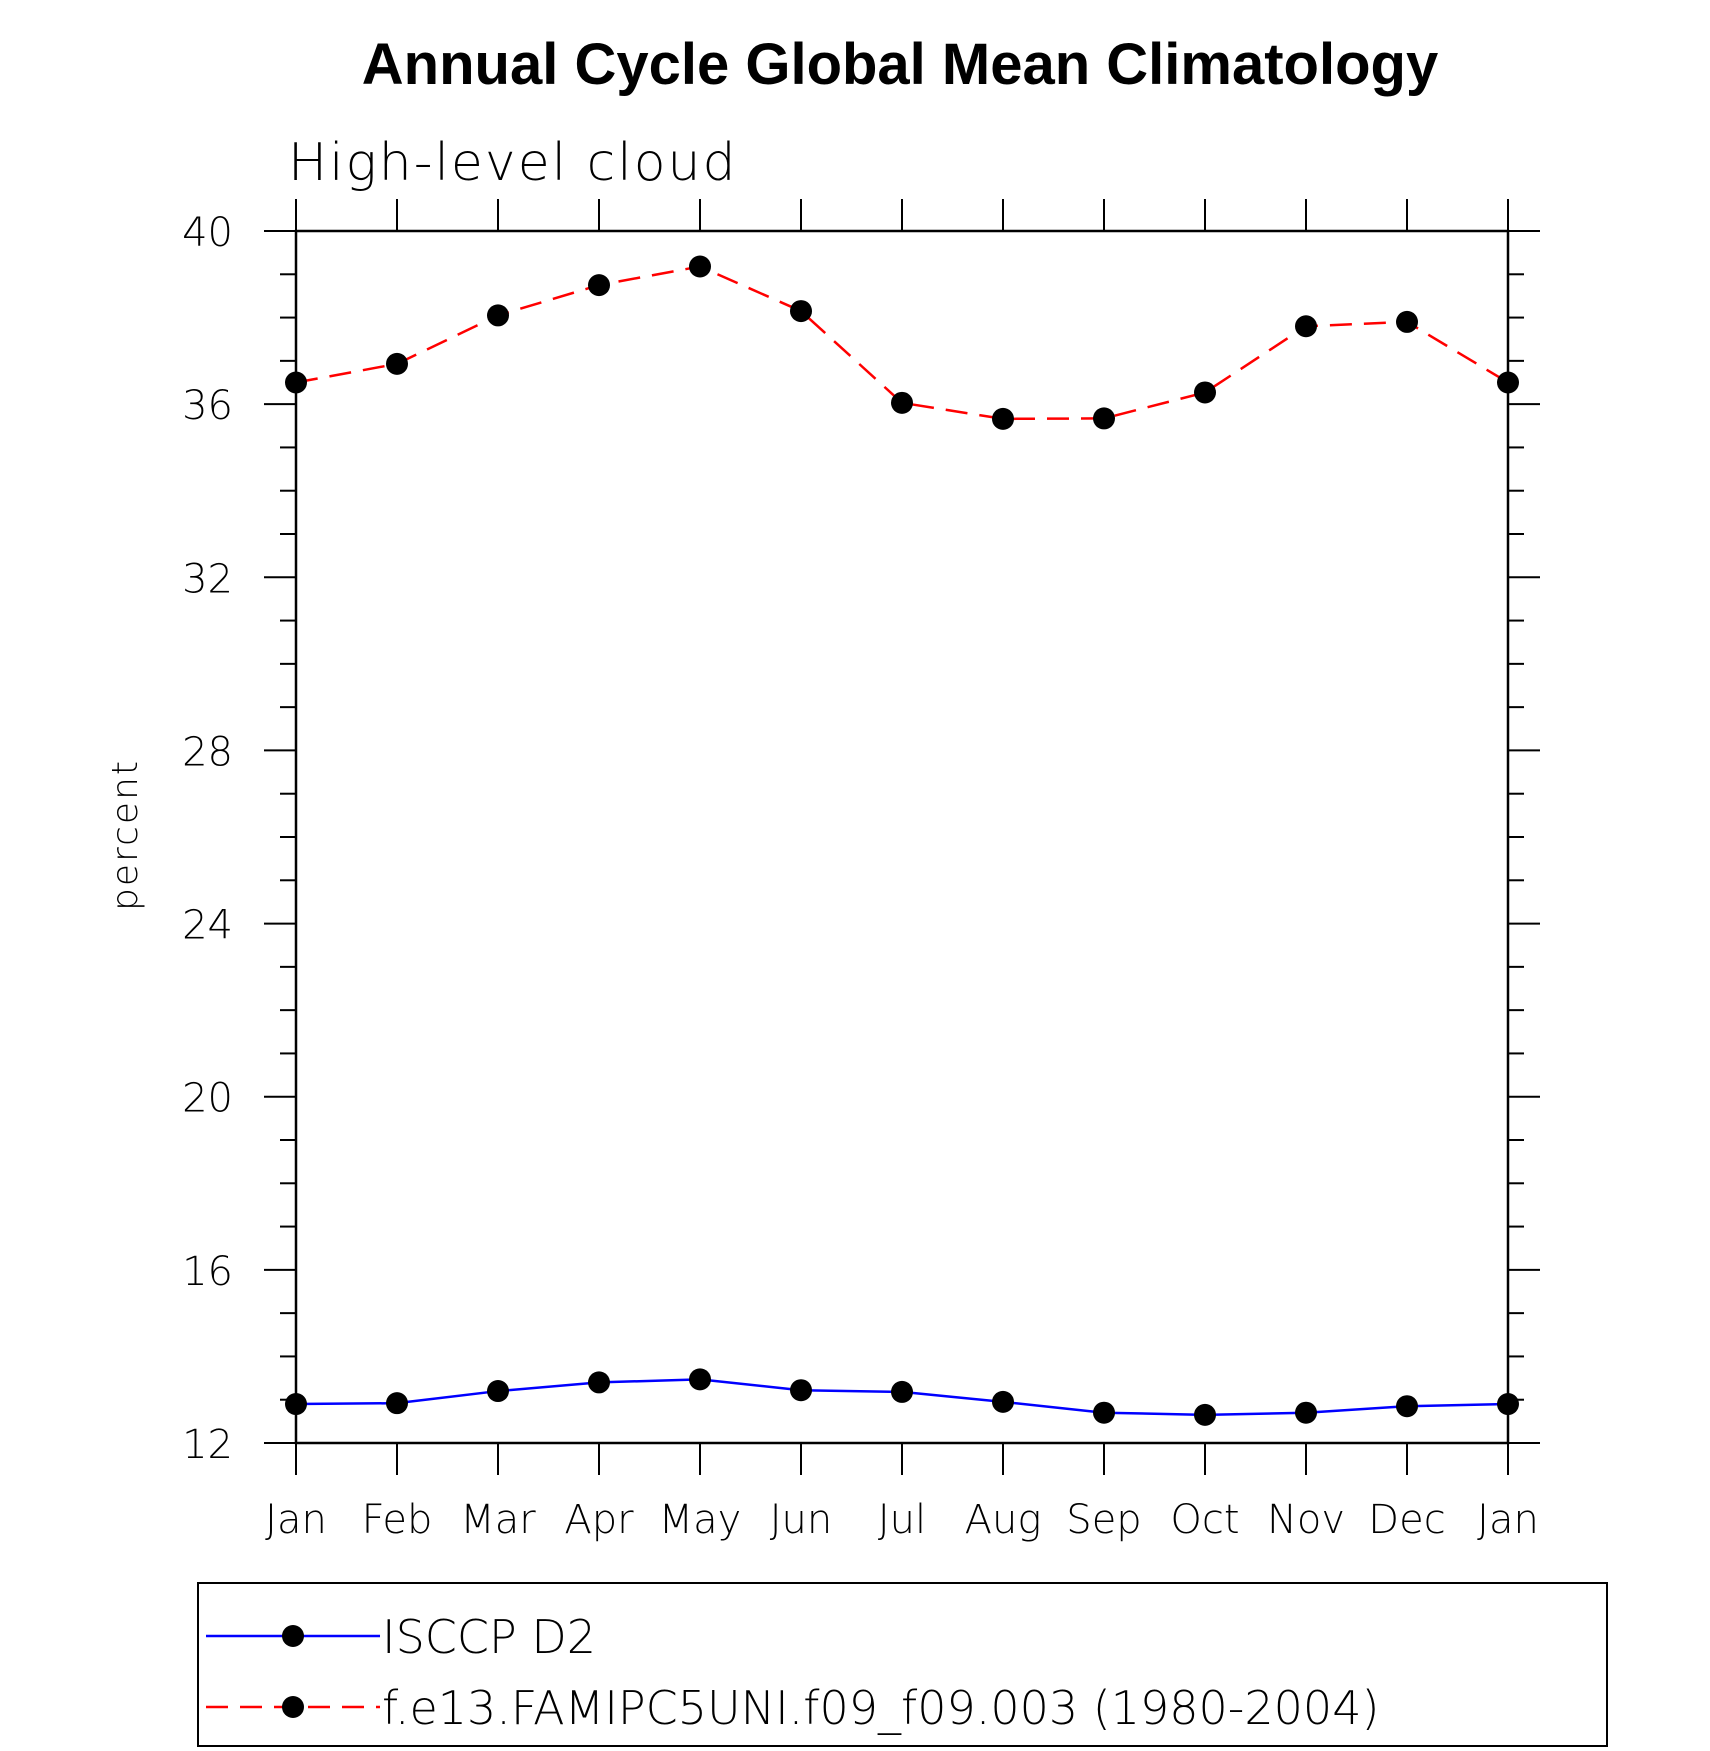  What do you see at coordinates (1204, 1520) in the screenshot?
I see `x-tick-label: Oct` at bounding box center [1204, 1520].